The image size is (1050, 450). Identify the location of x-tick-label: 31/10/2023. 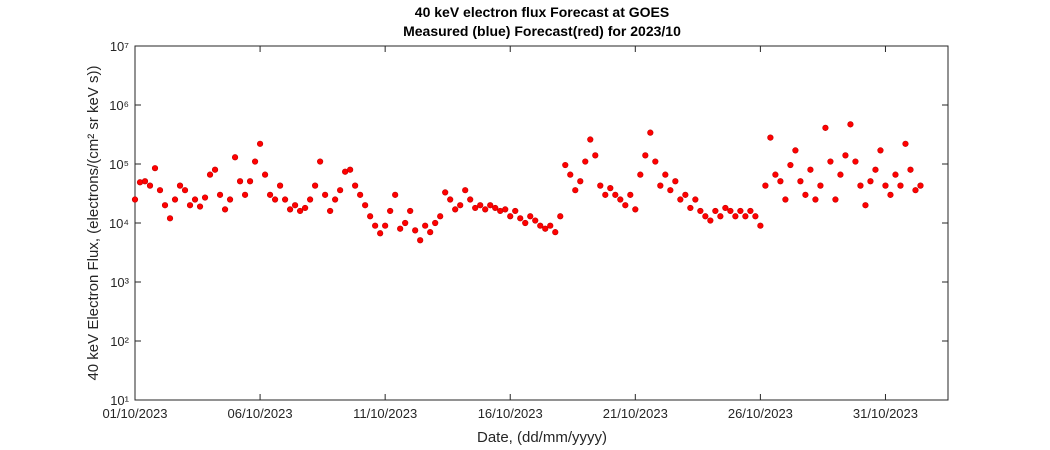
(885, 413).